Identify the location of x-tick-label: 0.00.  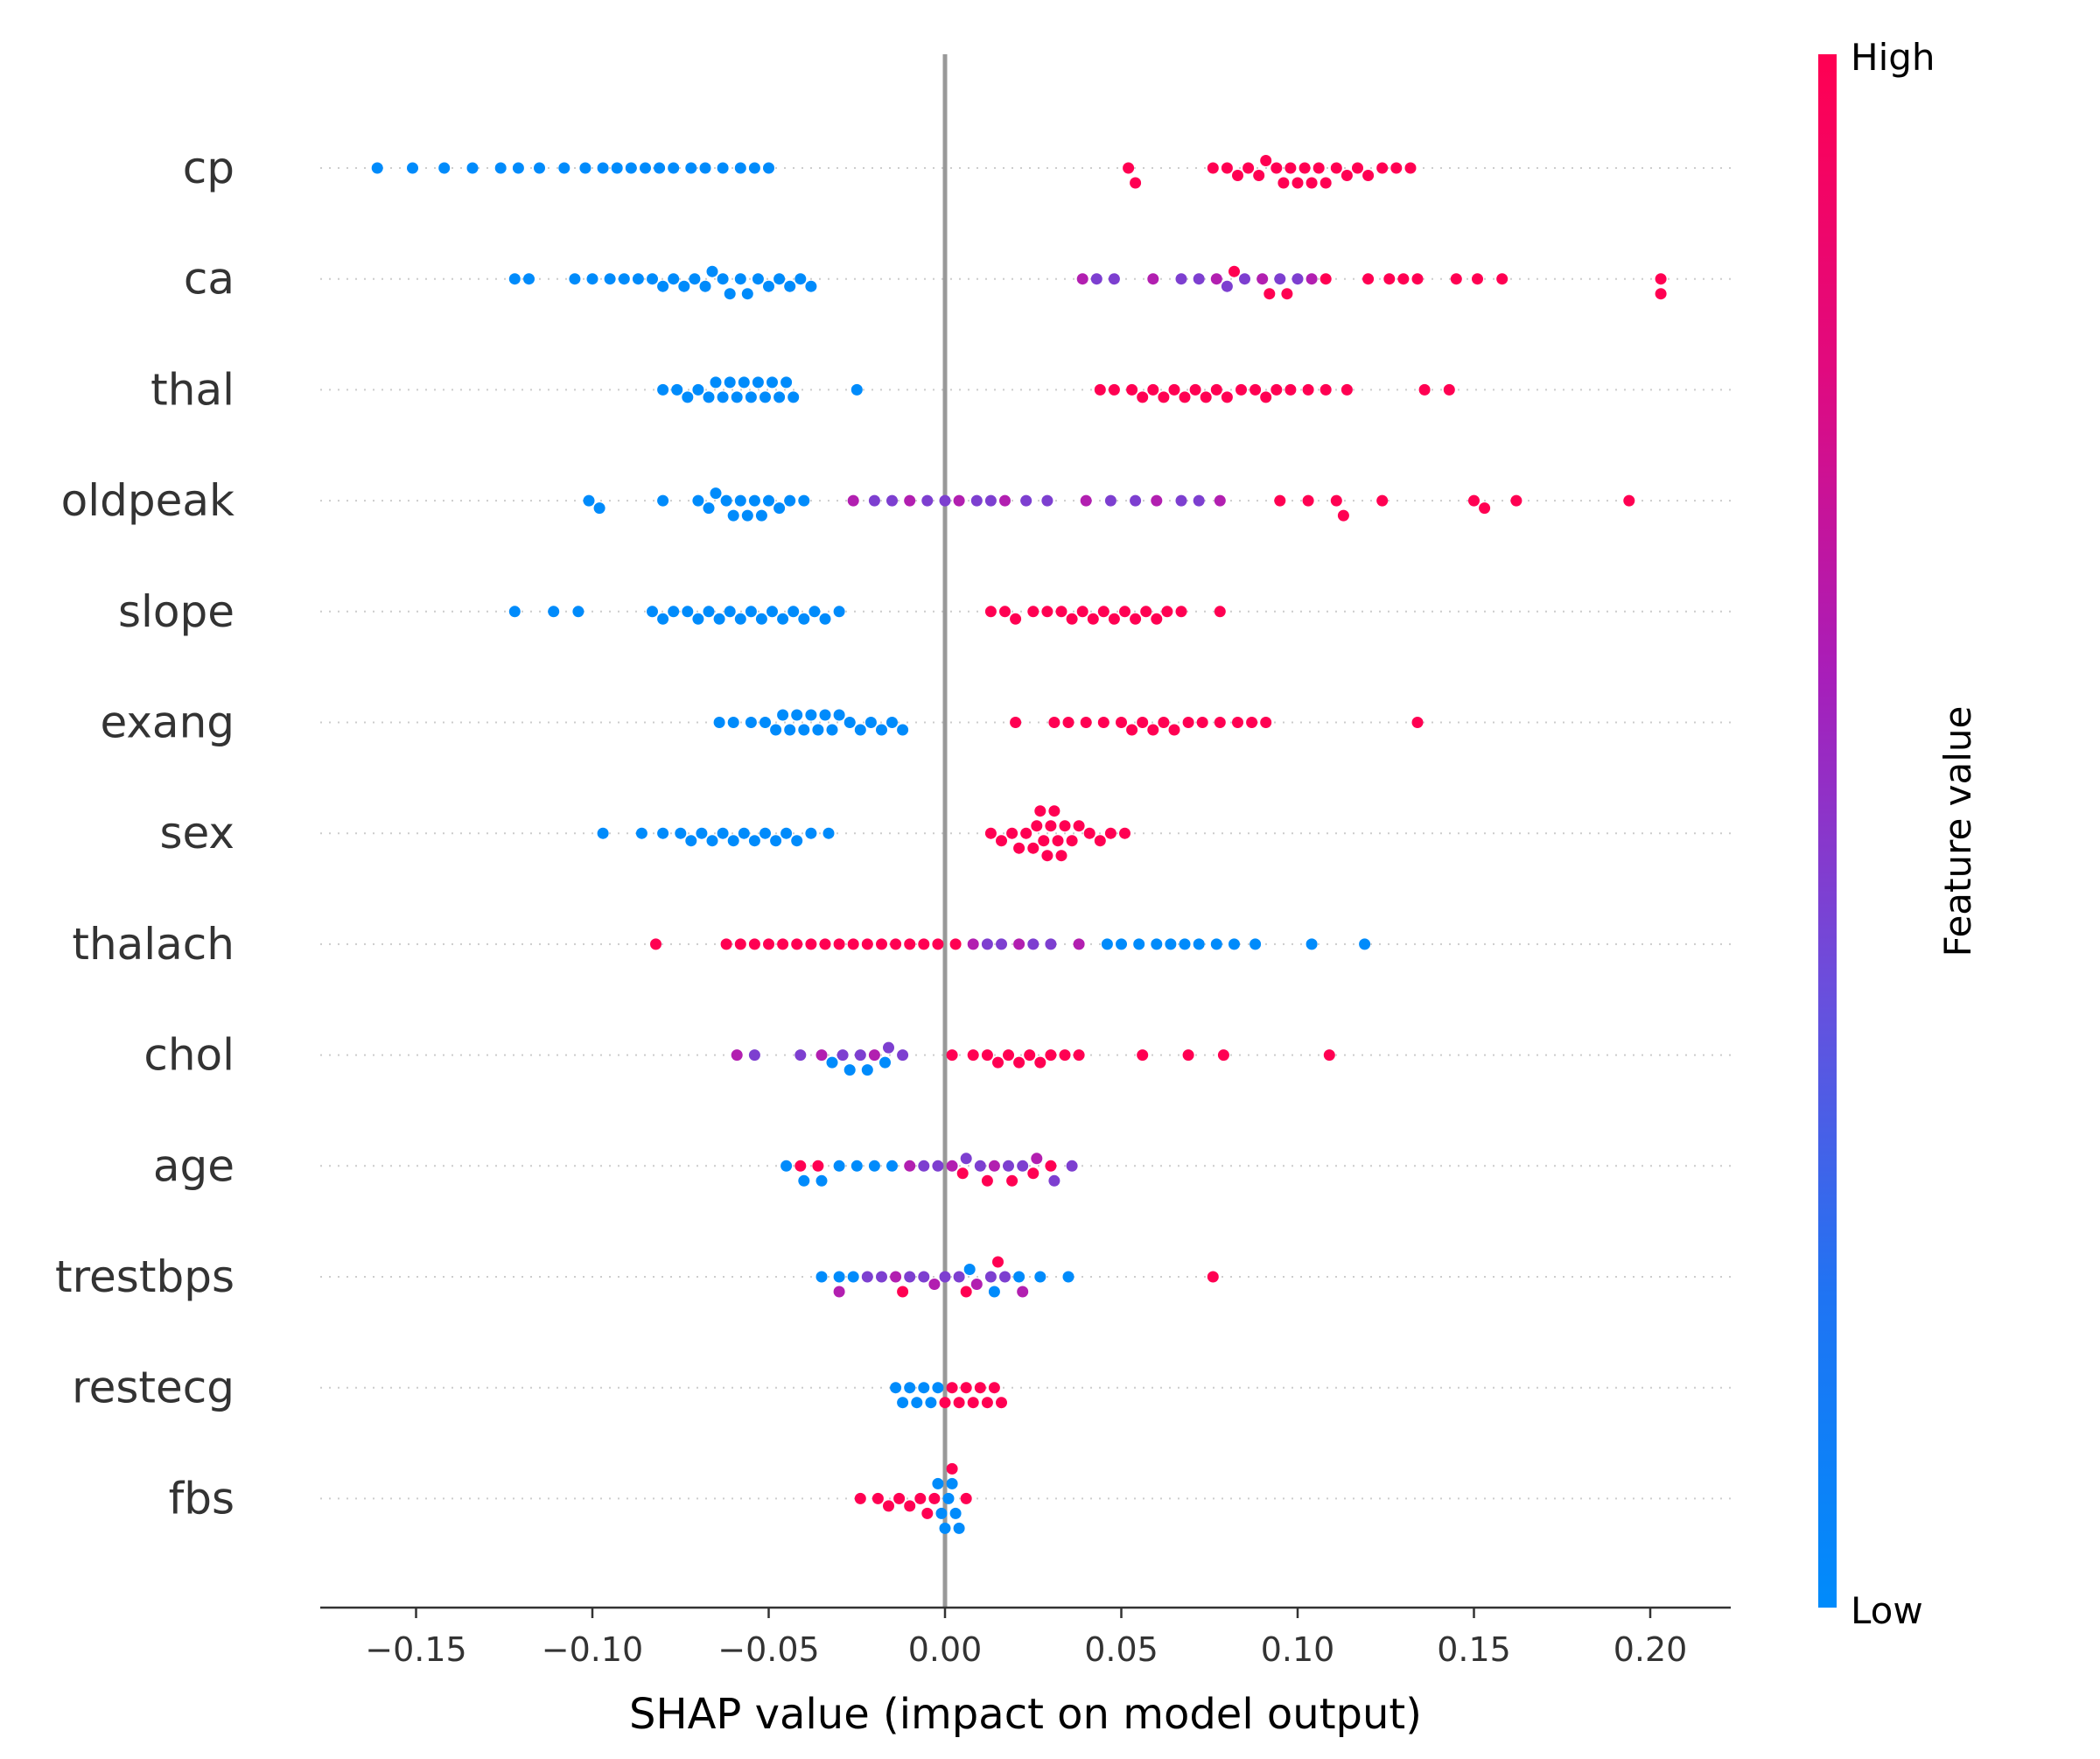
(945, 1650).